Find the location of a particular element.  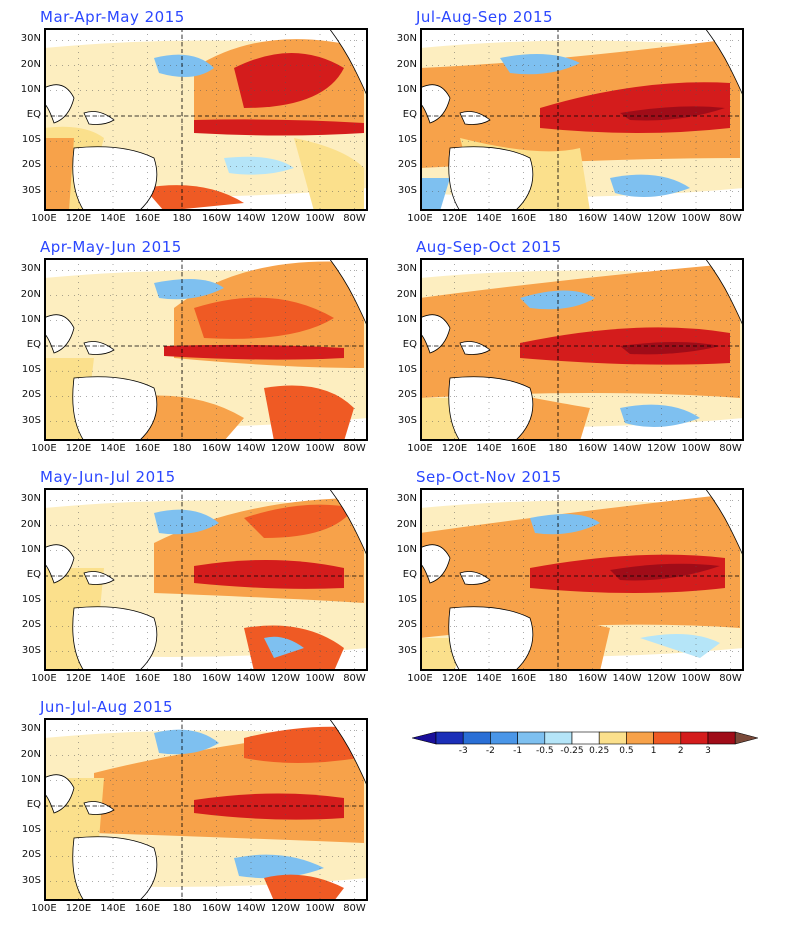

colorbar-tick-label: 0.25 is located at coordinates (599, 751).